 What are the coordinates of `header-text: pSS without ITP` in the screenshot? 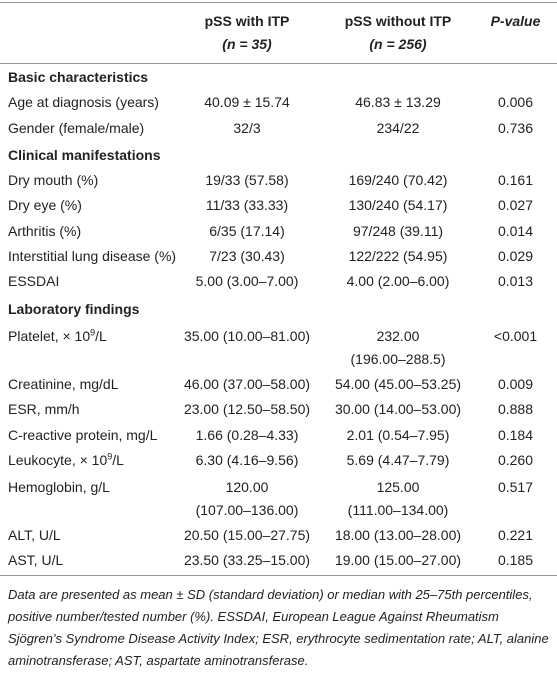 It's located at (398, 21).